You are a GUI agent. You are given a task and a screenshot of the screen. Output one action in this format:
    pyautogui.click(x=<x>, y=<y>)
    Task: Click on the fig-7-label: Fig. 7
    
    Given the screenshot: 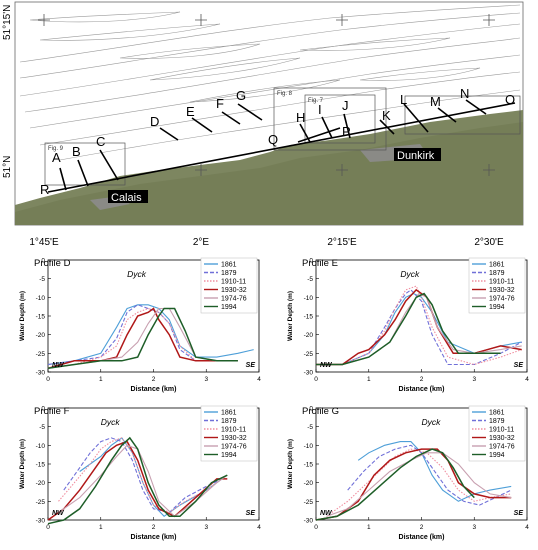 What is the action you would take?
    pyautogui.click(x=316, y=101)
    